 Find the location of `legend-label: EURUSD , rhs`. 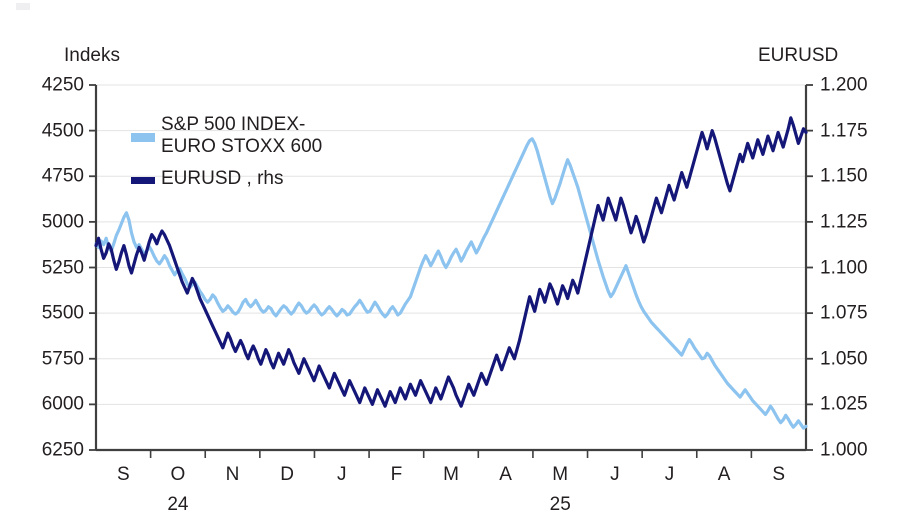

legend-label: EURUSD , rhs is located at coordinates (222, 178).